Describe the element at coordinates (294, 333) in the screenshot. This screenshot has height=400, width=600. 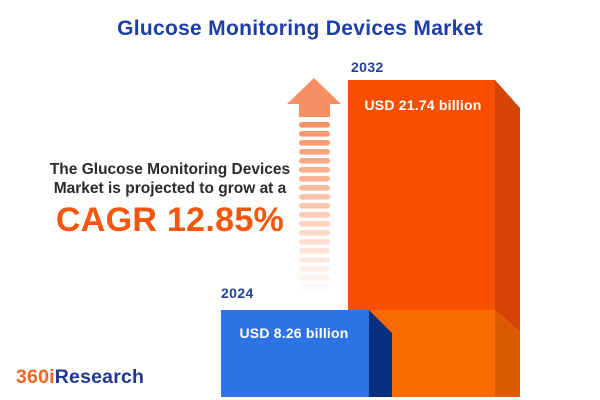
I see `bar-value-2024: USD 8.26 billion` at that location.